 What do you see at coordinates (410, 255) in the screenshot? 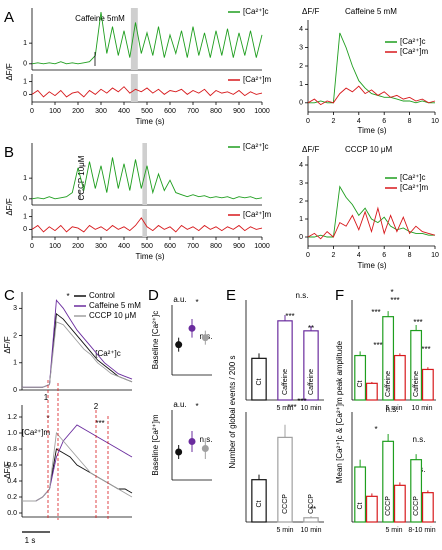
I see `x-tick-label: 8` at bounding box center [410, 255].